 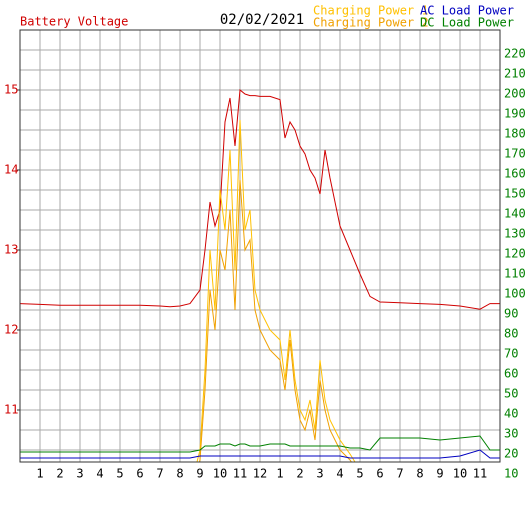 What do you see at coordinates (511, 474) in the screenshot?
I see `y2-tick-label: 10` at bounding box center [511, 474].